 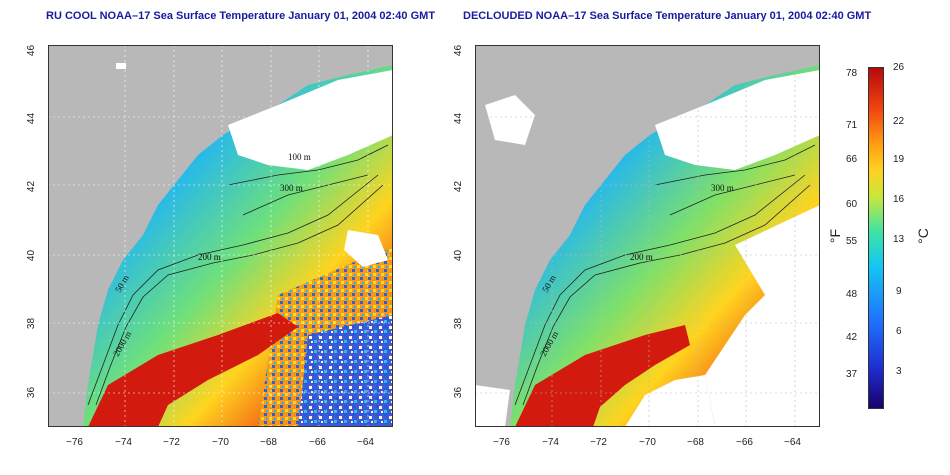 I want to click on fahrenheit-tick: 66, so click(x=852, y=159).